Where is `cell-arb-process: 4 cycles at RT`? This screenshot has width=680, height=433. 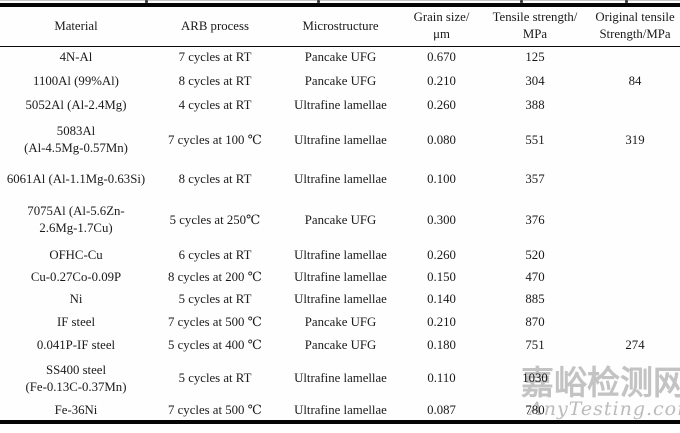
cell-arb-process: 4 cycles at RT is located at coordinates (215, 105).